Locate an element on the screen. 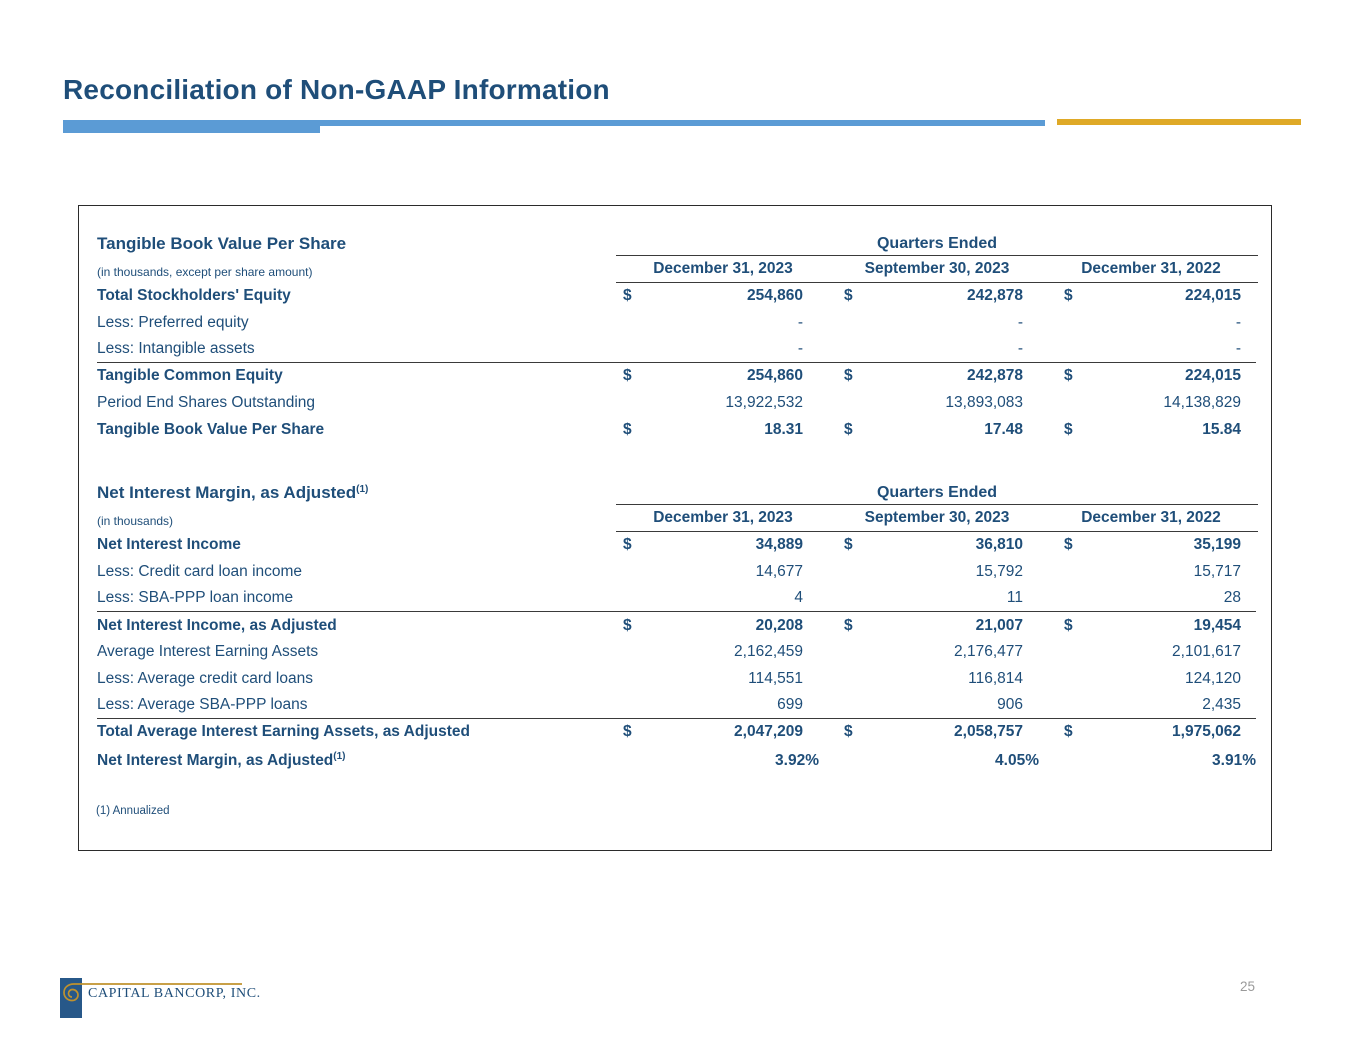 This screenshot has width=1365, height=1055. value-cell: 11 is located at coordinates (937, 598).